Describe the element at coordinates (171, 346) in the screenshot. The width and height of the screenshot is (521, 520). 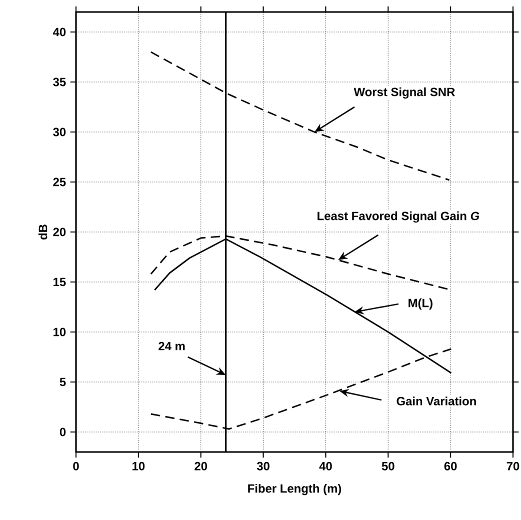
I see `annotation: 24 m` at that location.